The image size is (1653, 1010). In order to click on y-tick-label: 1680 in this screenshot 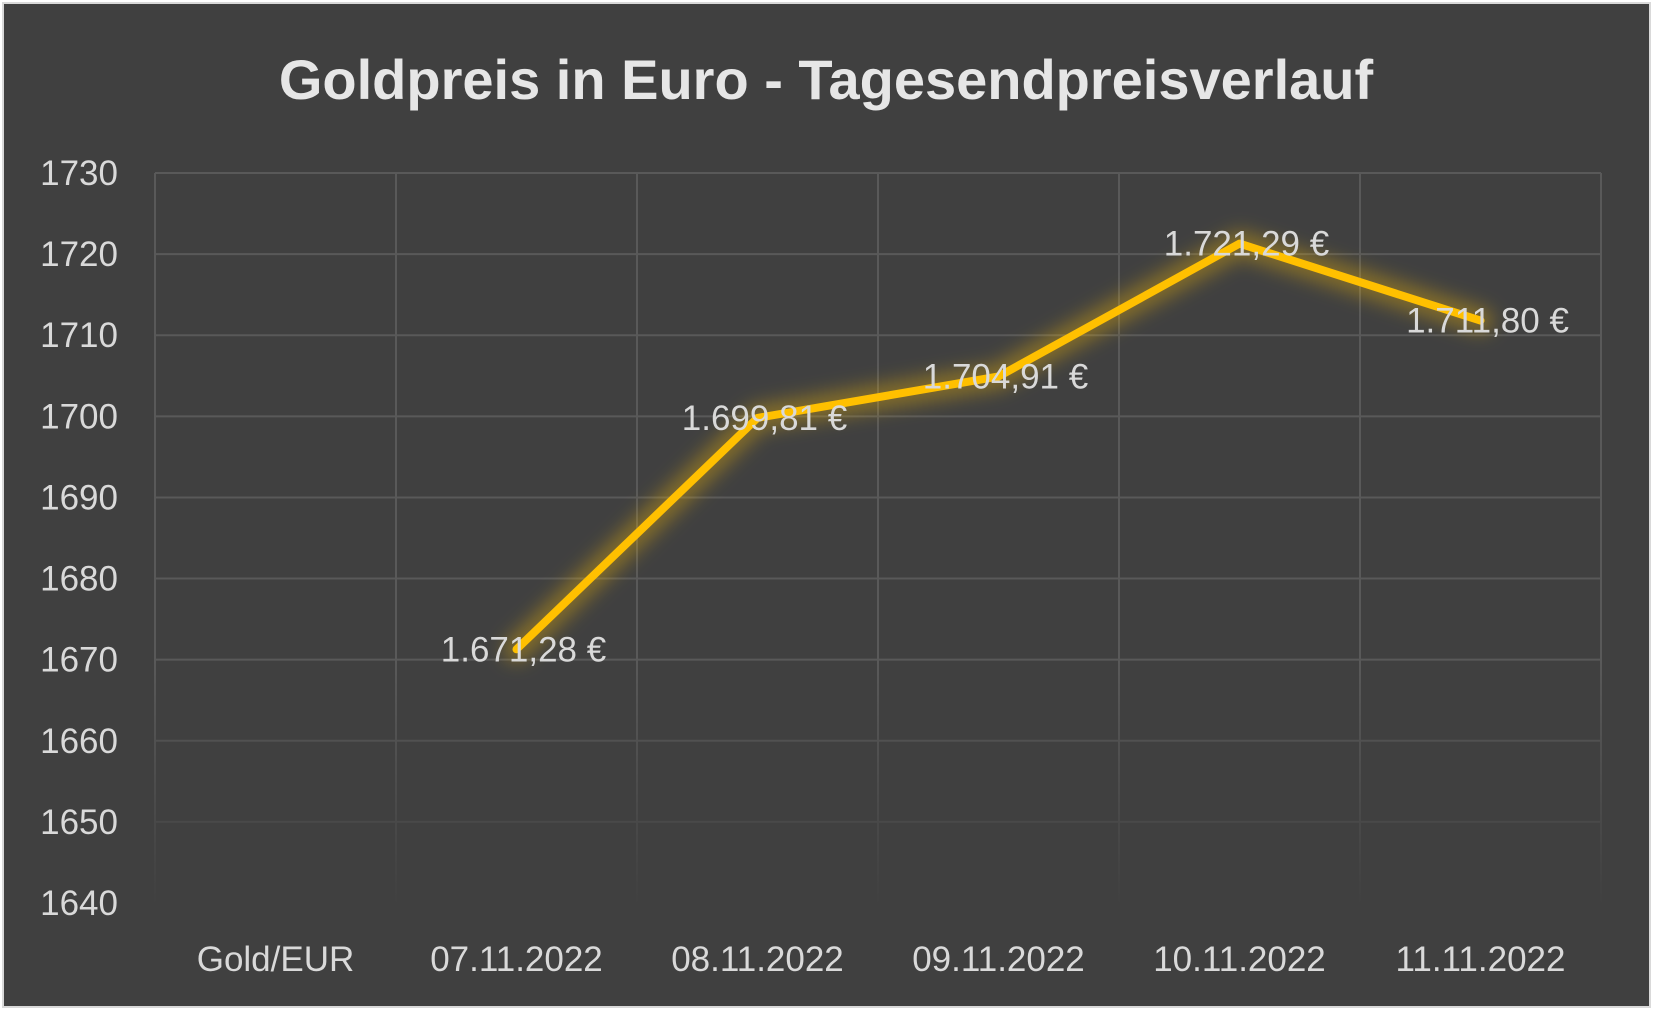, I will do `click(79, 579)`.